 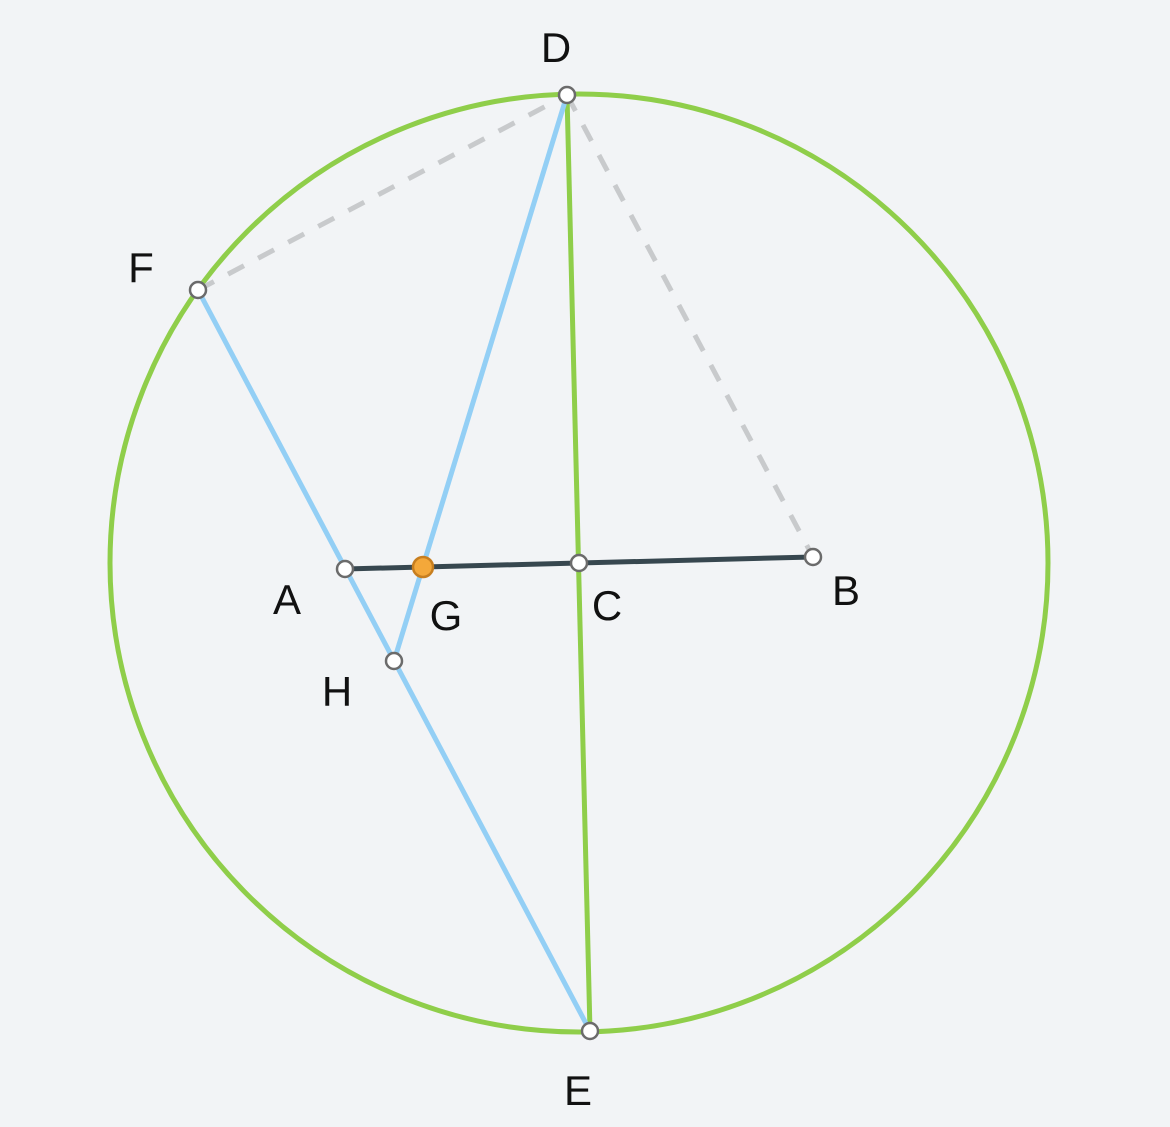 I want to click on dashed-segment-DB, so click(x=690, y=326).